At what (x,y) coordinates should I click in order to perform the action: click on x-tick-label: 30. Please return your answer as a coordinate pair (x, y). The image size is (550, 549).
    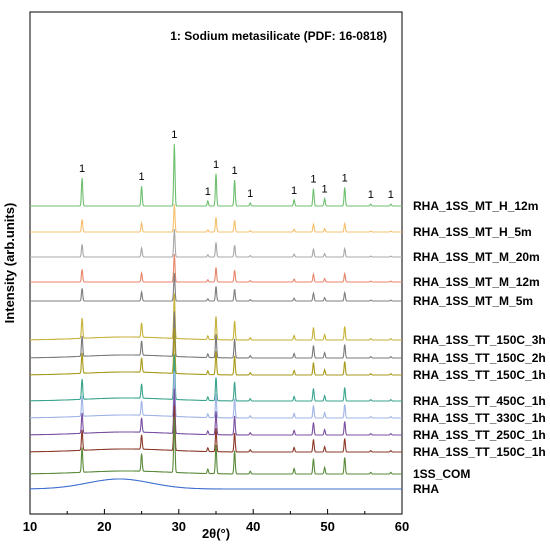
    Looking at the image, I should click on (179, 526).